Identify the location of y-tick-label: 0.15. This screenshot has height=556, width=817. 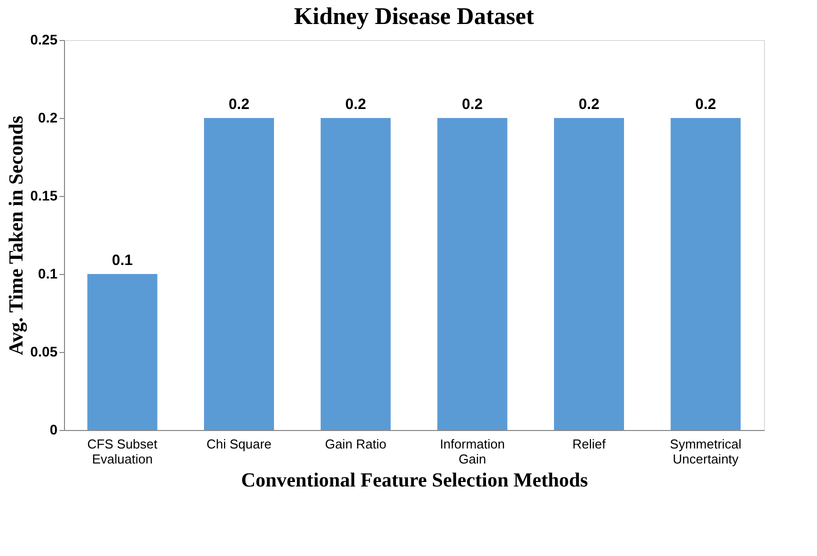
(44, 196).